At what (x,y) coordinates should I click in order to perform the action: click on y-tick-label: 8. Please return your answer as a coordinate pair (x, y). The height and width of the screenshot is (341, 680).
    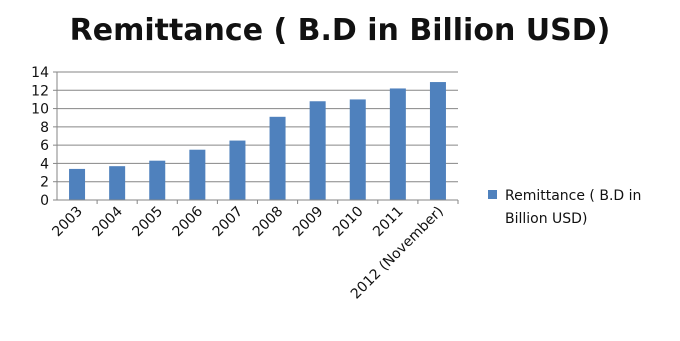
    Looking at the image, I should click on (44, 128).